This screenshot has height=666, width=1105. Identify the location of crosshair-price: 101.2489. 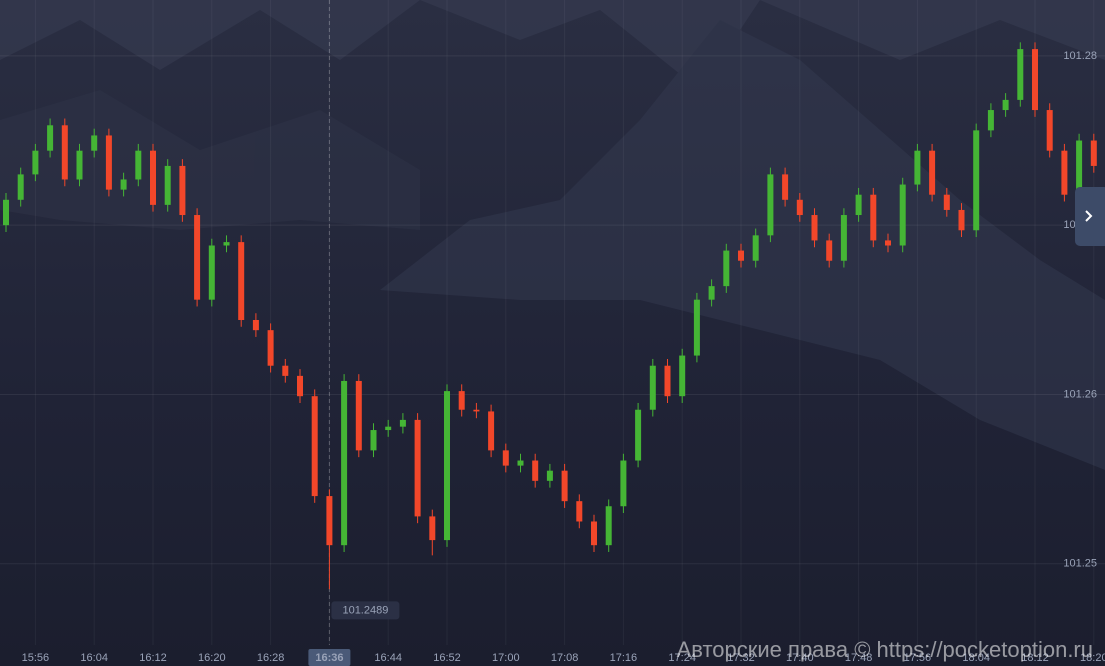
(365, 610).